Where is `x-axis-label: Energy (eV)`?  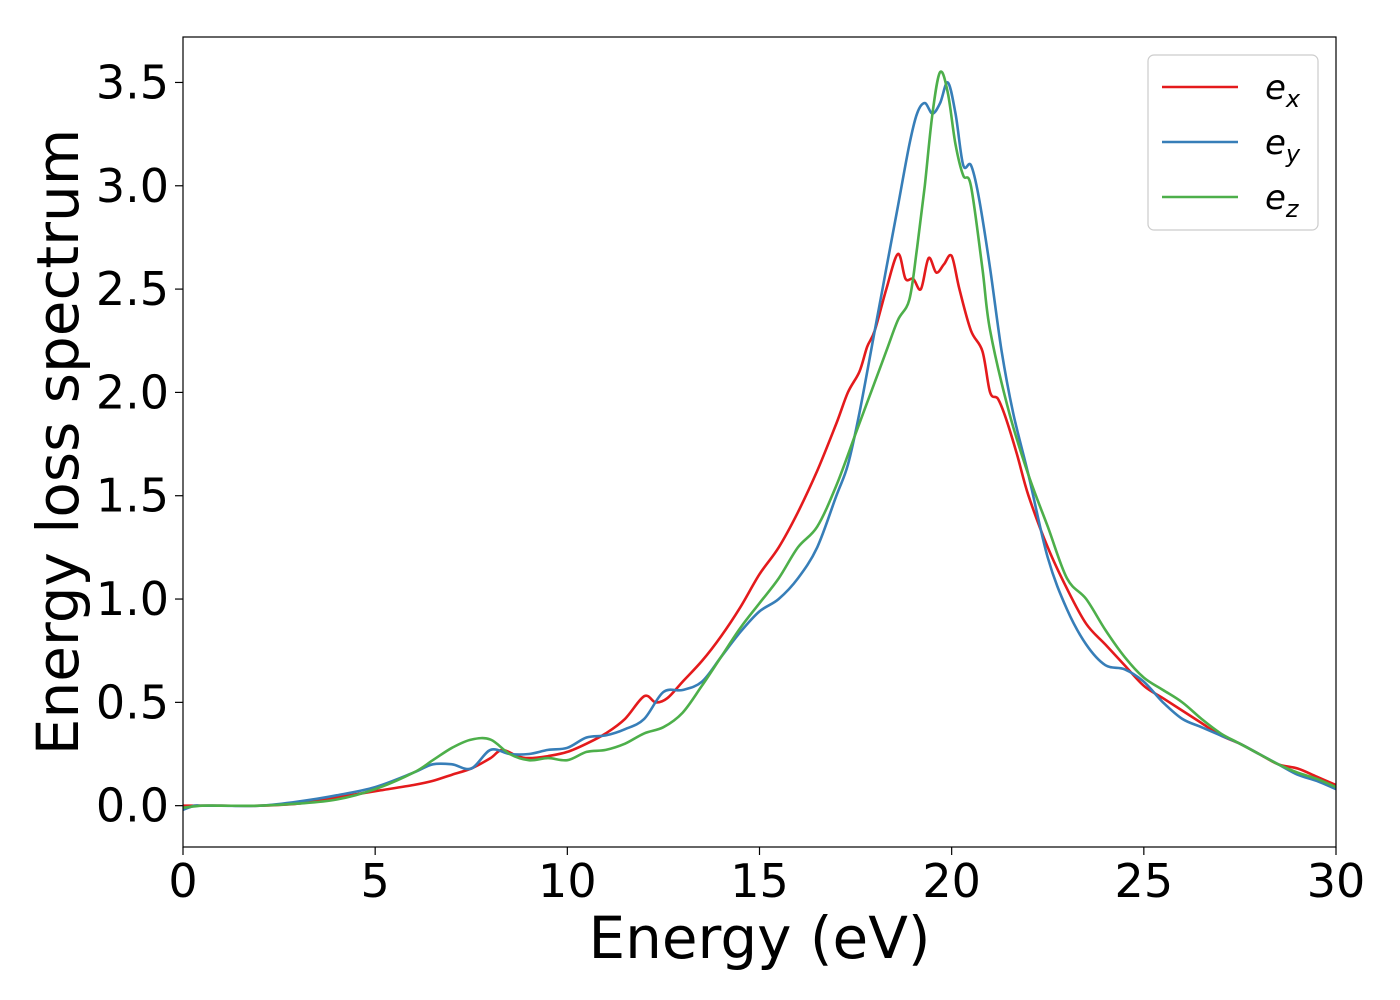 x-axis-label: Energy (eV) is located at coordinates (759, 938).